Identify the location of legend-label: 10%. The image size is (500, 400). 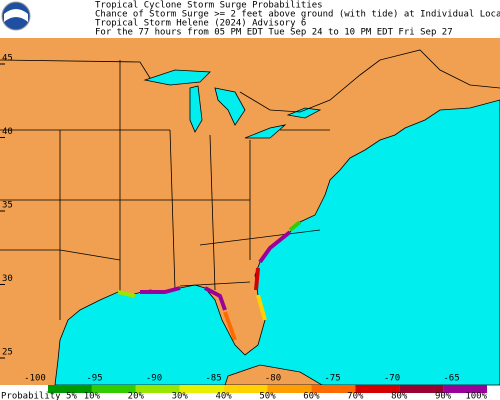
(92, 396).